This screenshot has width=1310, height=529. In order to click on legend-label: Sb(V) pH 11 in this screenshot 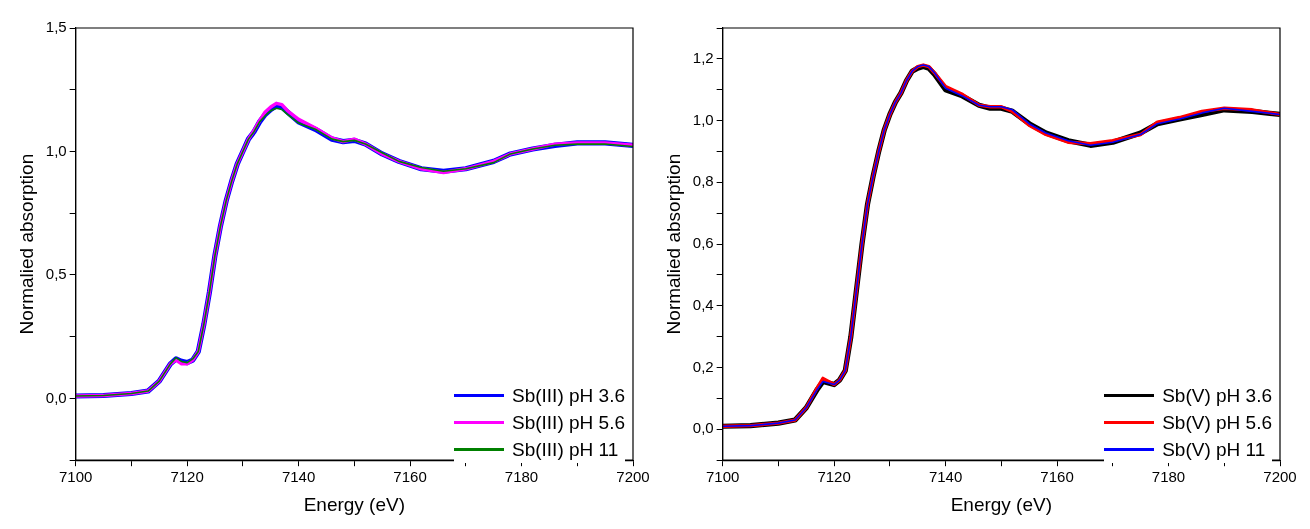, I will do `click(1214, 450)`.